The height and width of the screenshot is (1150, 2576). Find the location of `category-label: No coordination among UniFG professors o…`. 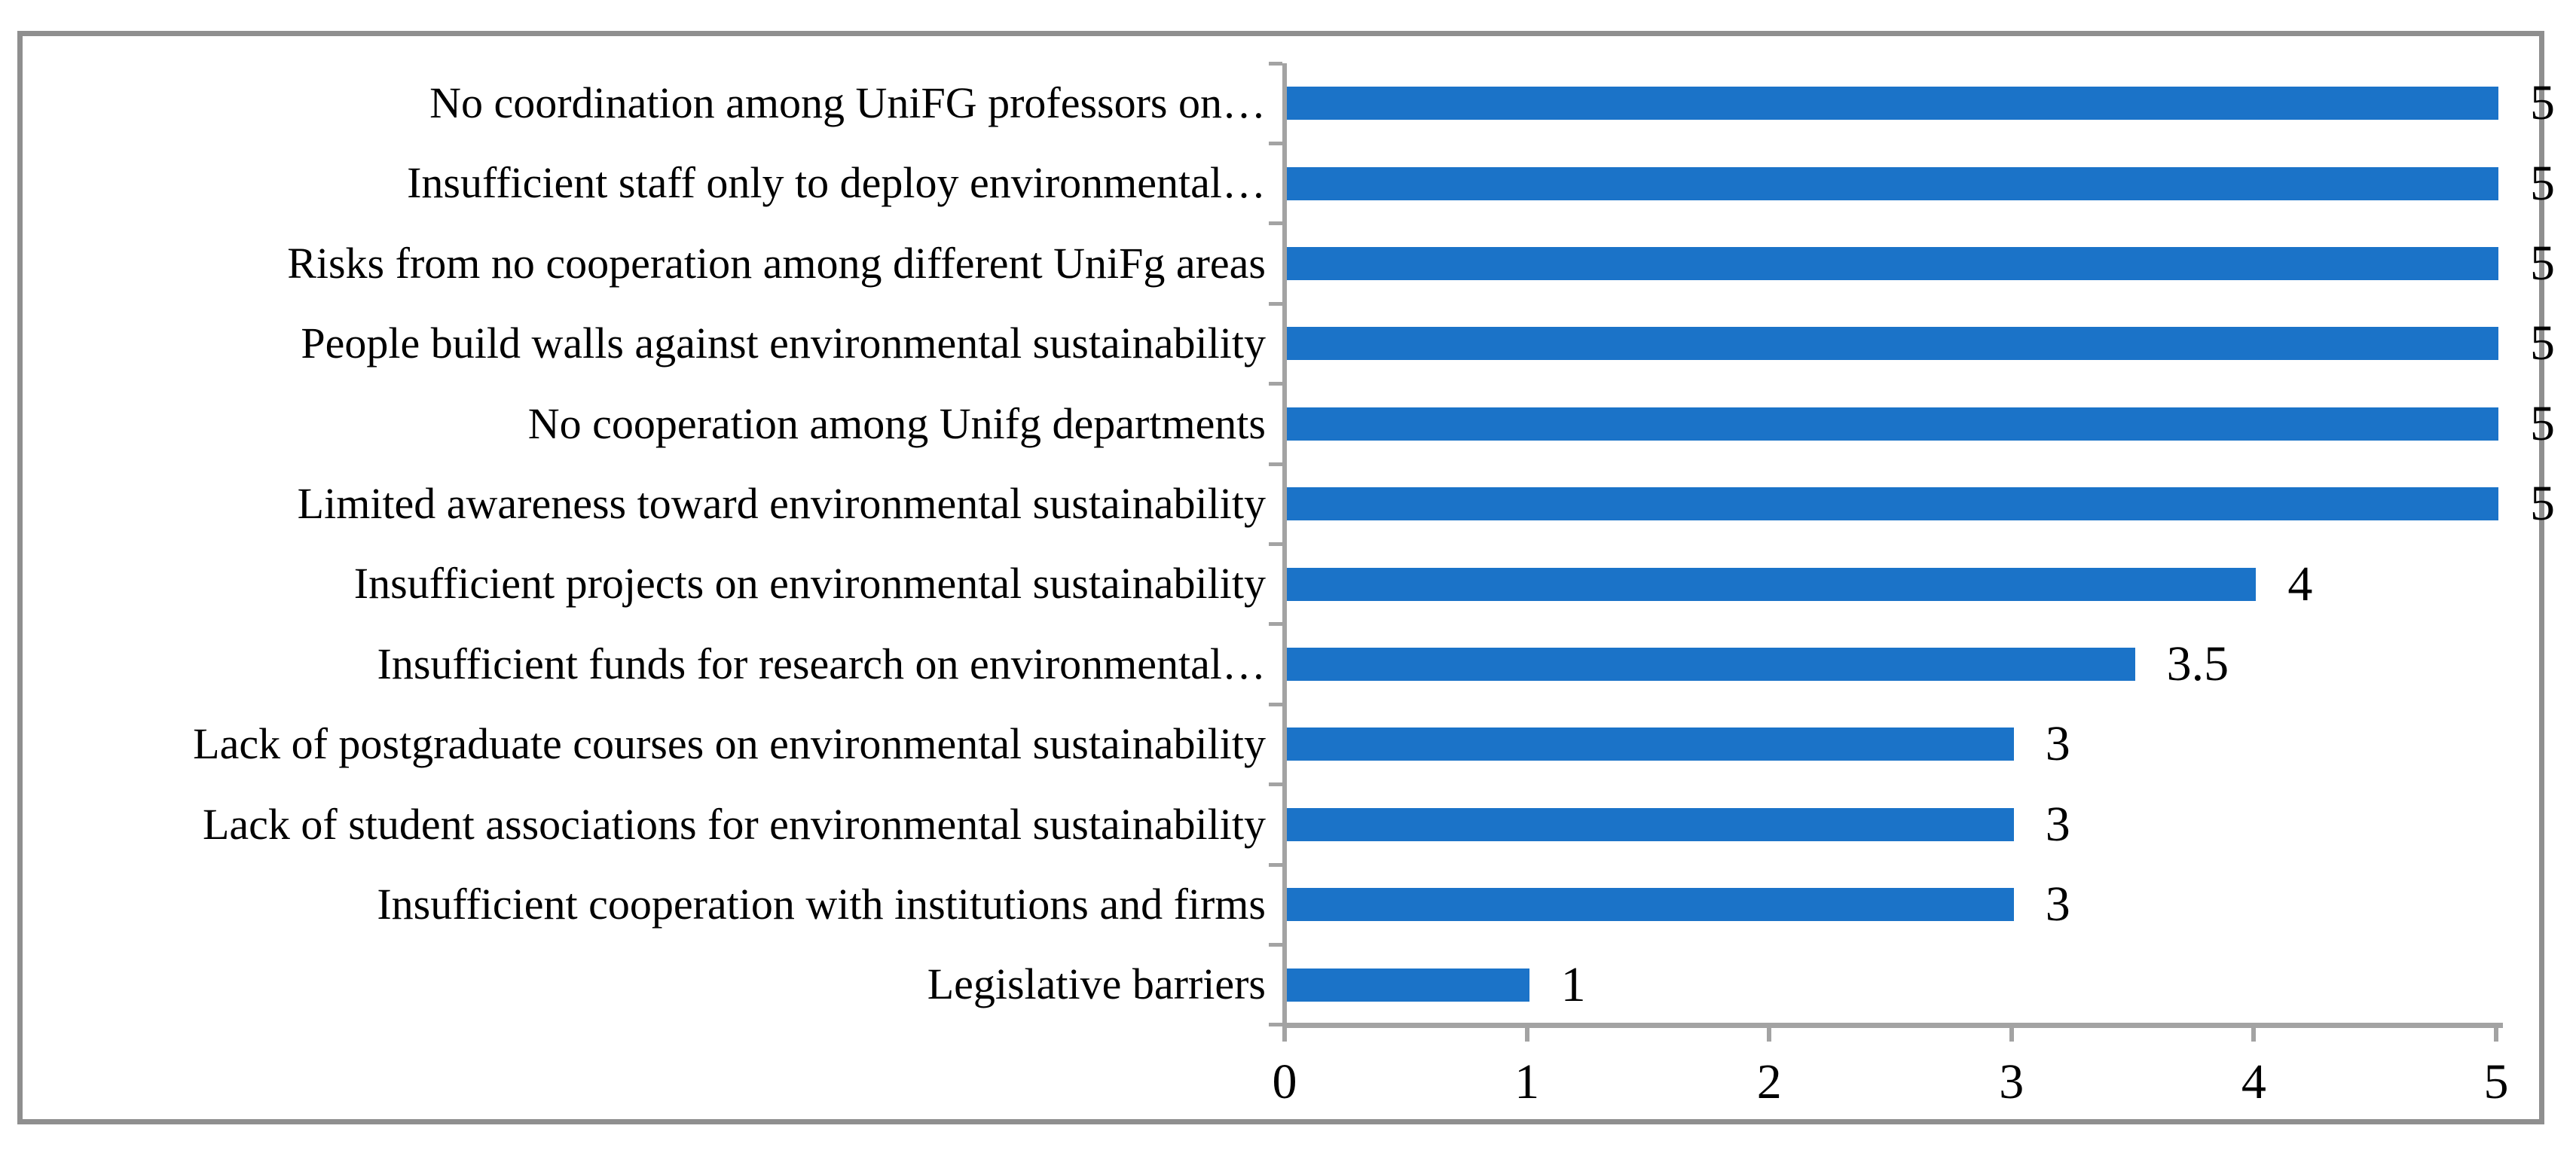

category-label: No coordination among UniFG professors o… is located at coordinates (847, 103).